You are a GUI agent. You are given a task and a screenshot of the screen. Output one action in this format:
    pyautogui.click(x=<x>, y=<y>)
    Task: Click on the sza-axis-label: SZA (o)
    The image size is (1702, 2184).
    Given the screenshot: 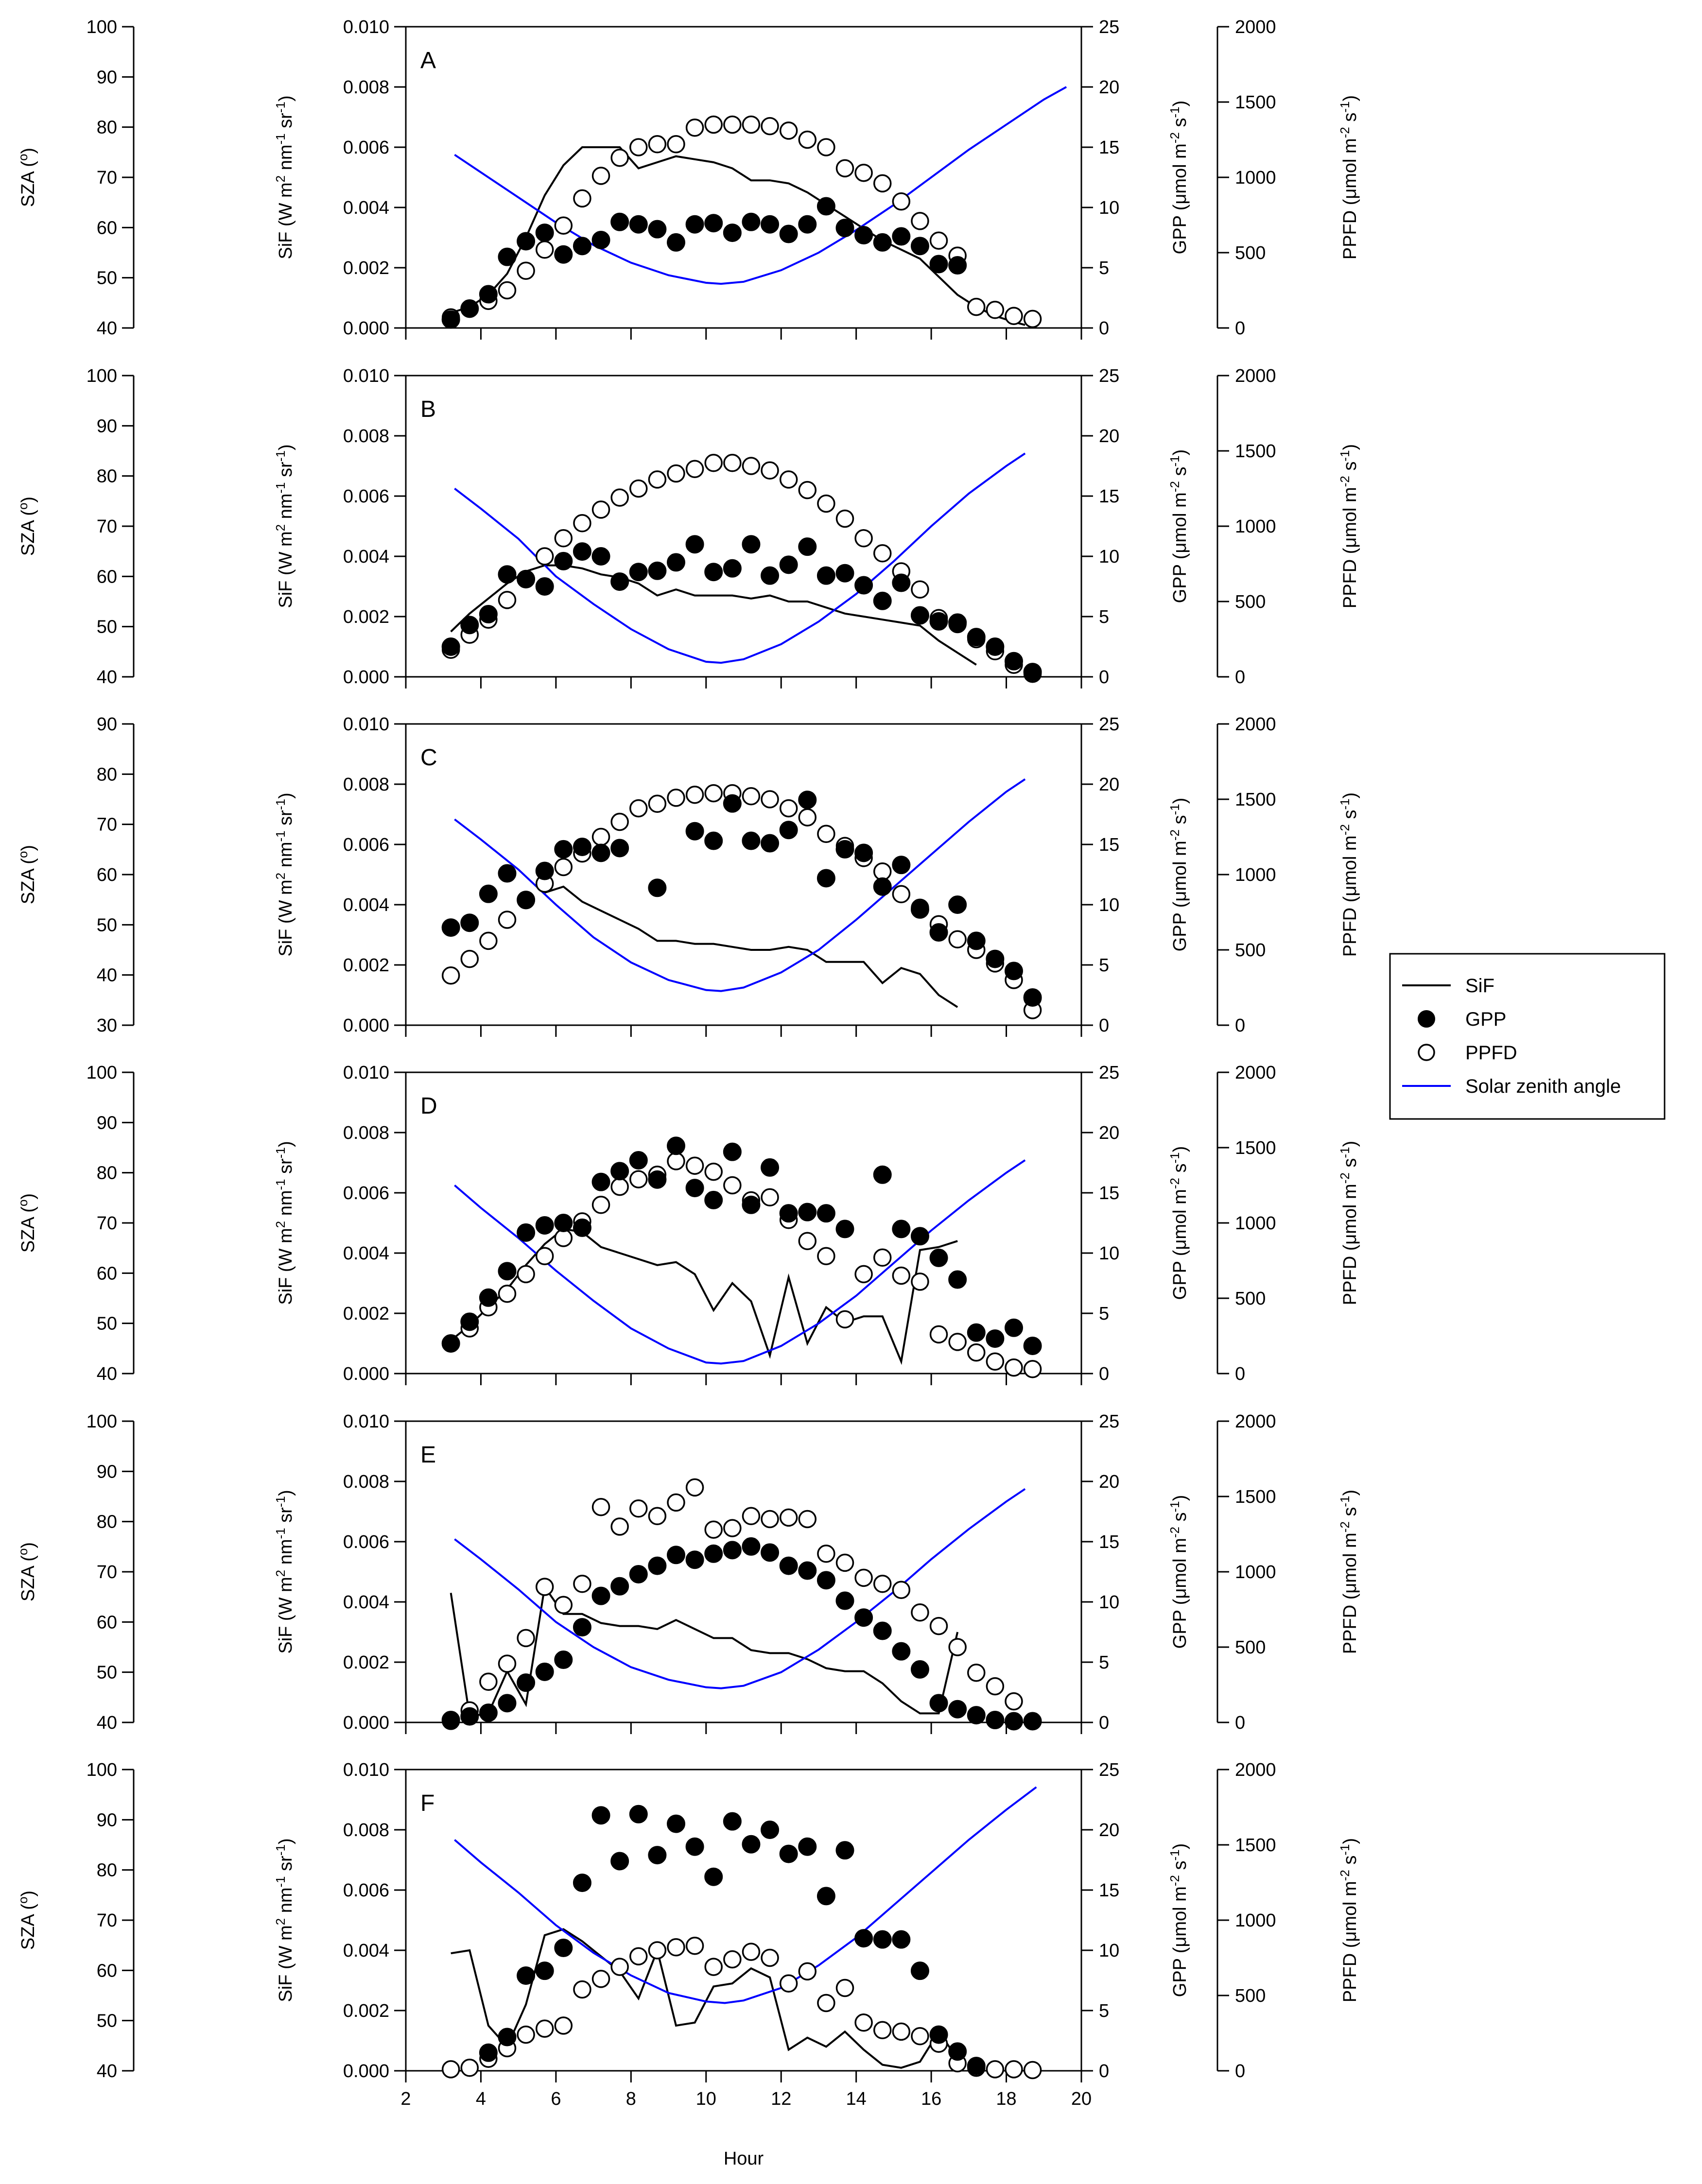 What is the action you would take?
    pyautogui.click(x=27, y=1920)
    